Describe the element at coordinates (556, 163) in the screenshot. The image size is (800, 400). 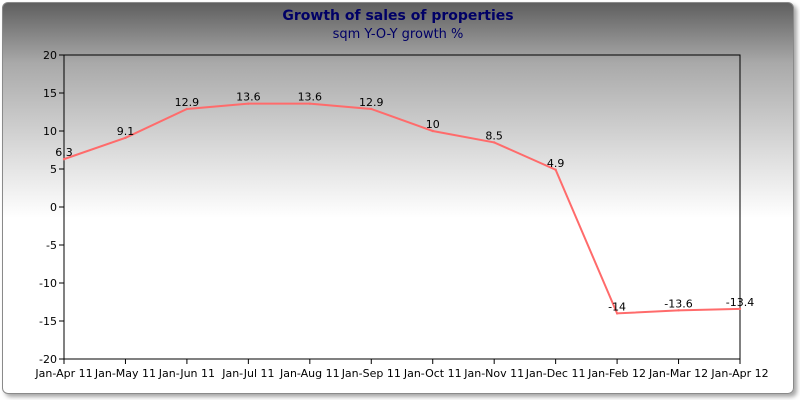
I see `data-label: 4.9` at that location.